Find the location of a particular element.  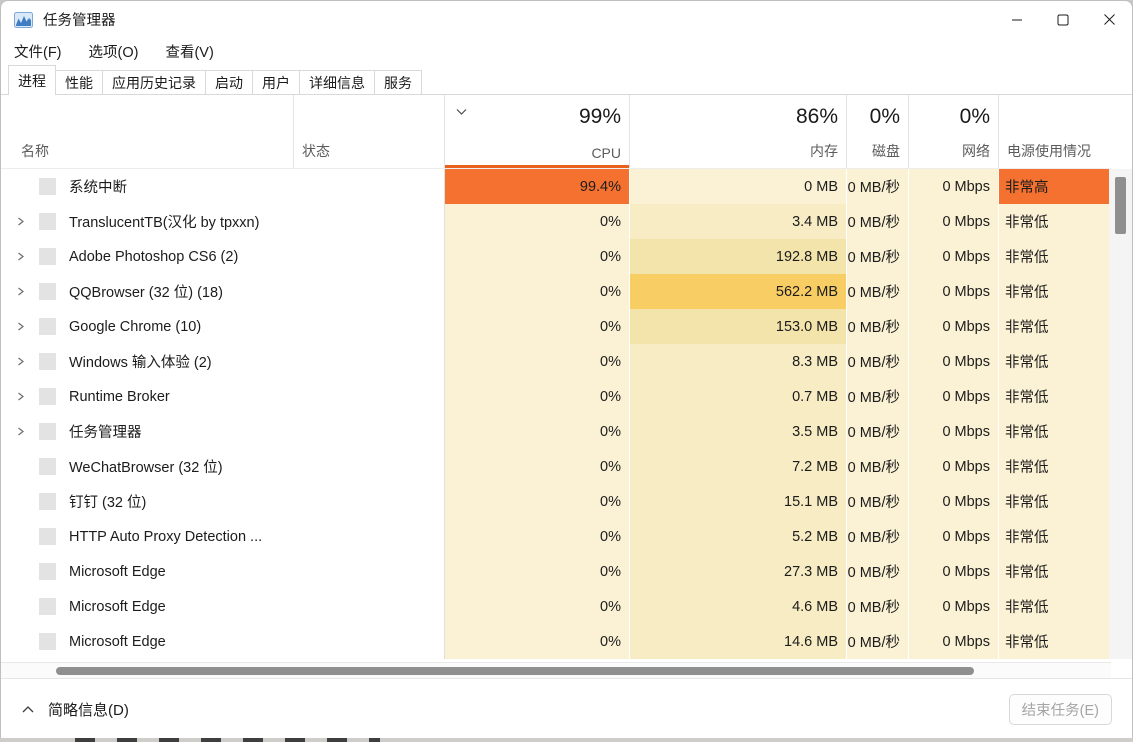

cell-name: 任务管理器 is located at coordinates (147, 431).